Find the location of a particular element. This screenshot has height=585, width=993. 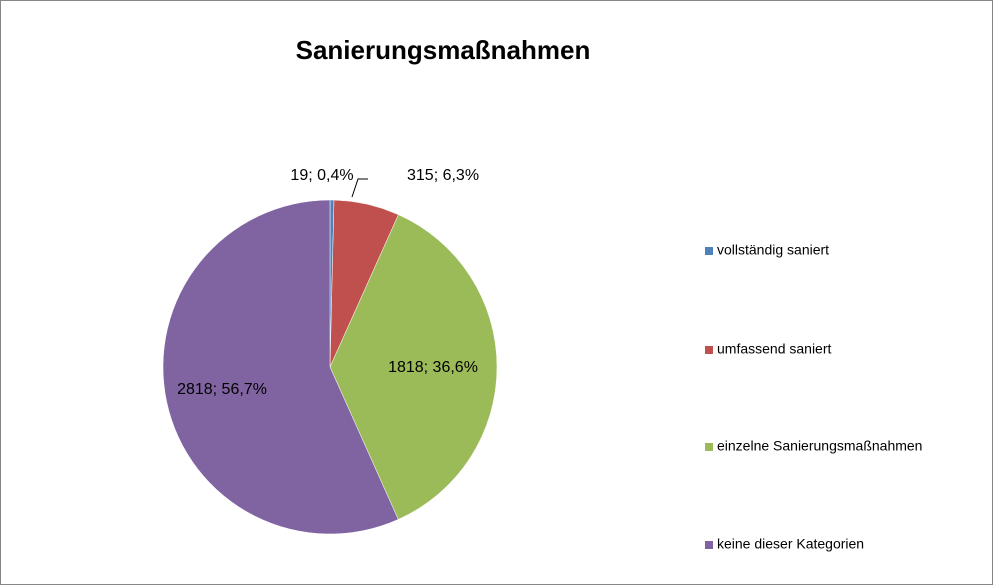

data-label: 315; 6,3% is located at coordinates (443, 175).